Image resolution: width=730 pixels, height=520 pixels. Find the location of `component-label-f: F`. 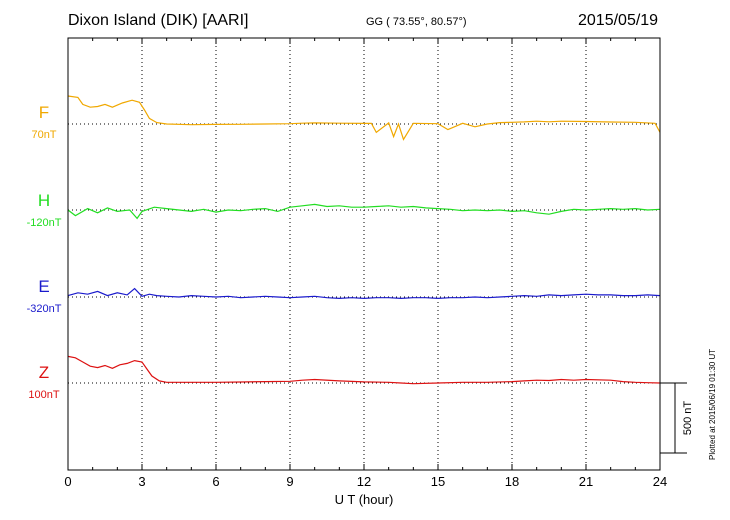

component-label-f: F is located at coordinates (44, 112).